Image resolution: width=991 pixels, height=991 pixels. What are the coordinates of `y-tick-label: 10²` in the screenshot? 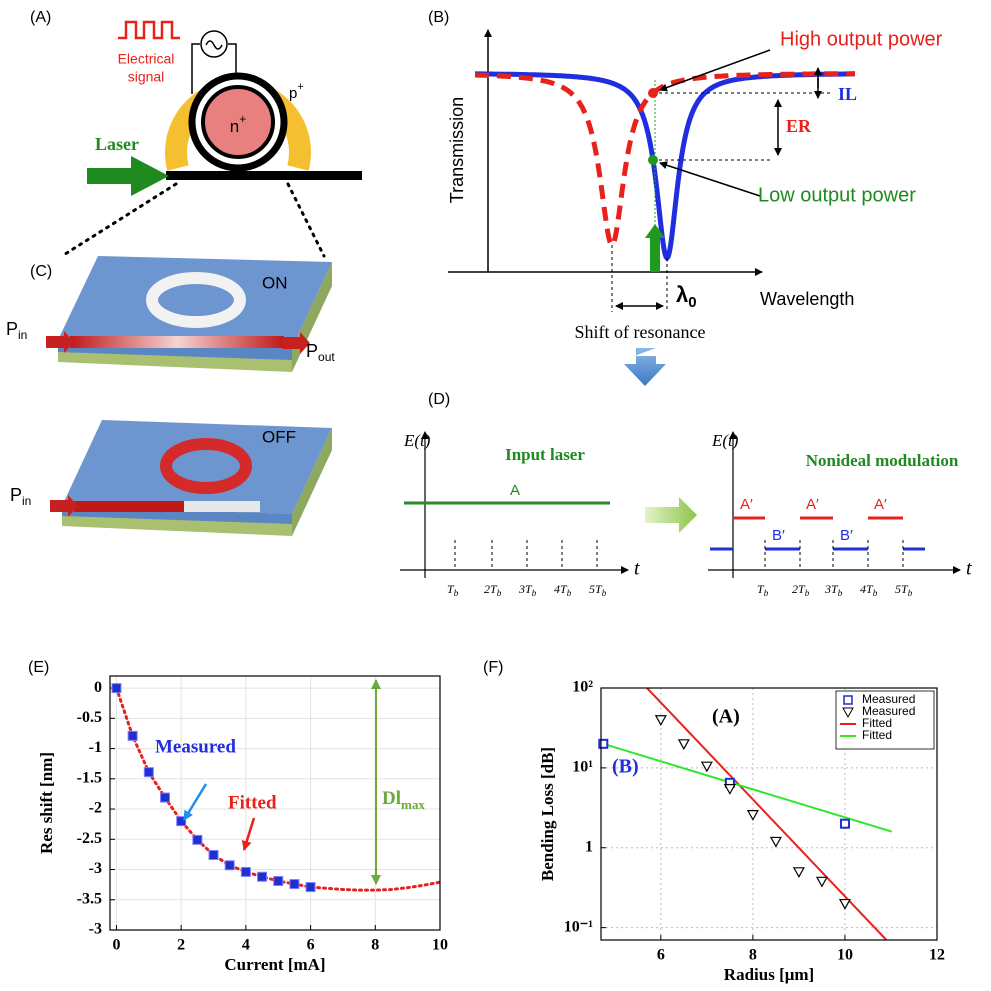 It's located at (582, 687).